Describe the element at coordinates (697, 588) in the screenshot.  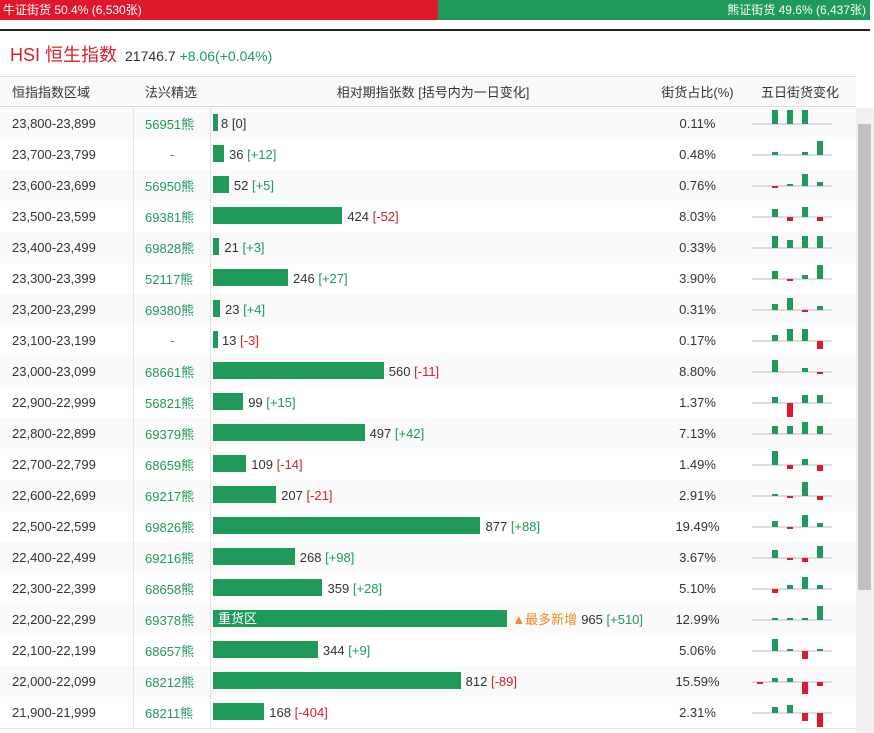
I see `share: 5.10%` at that location.